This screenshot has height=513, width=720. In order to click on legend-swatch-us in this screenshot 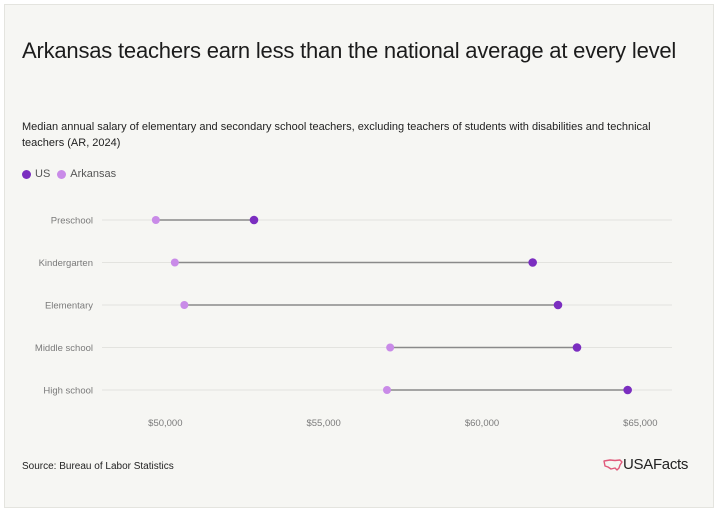, I will do `click(26, 174)`.